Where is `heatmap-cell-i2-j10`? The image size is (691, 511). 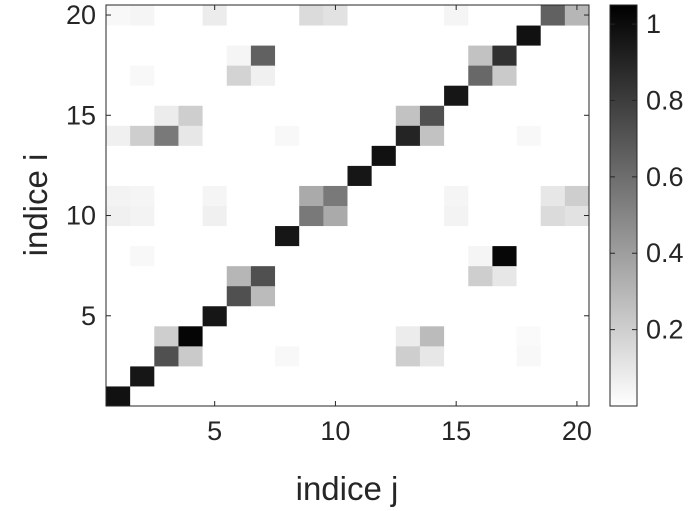 heatmap-cell-i2-j10 is located at coordinates (335, 376).